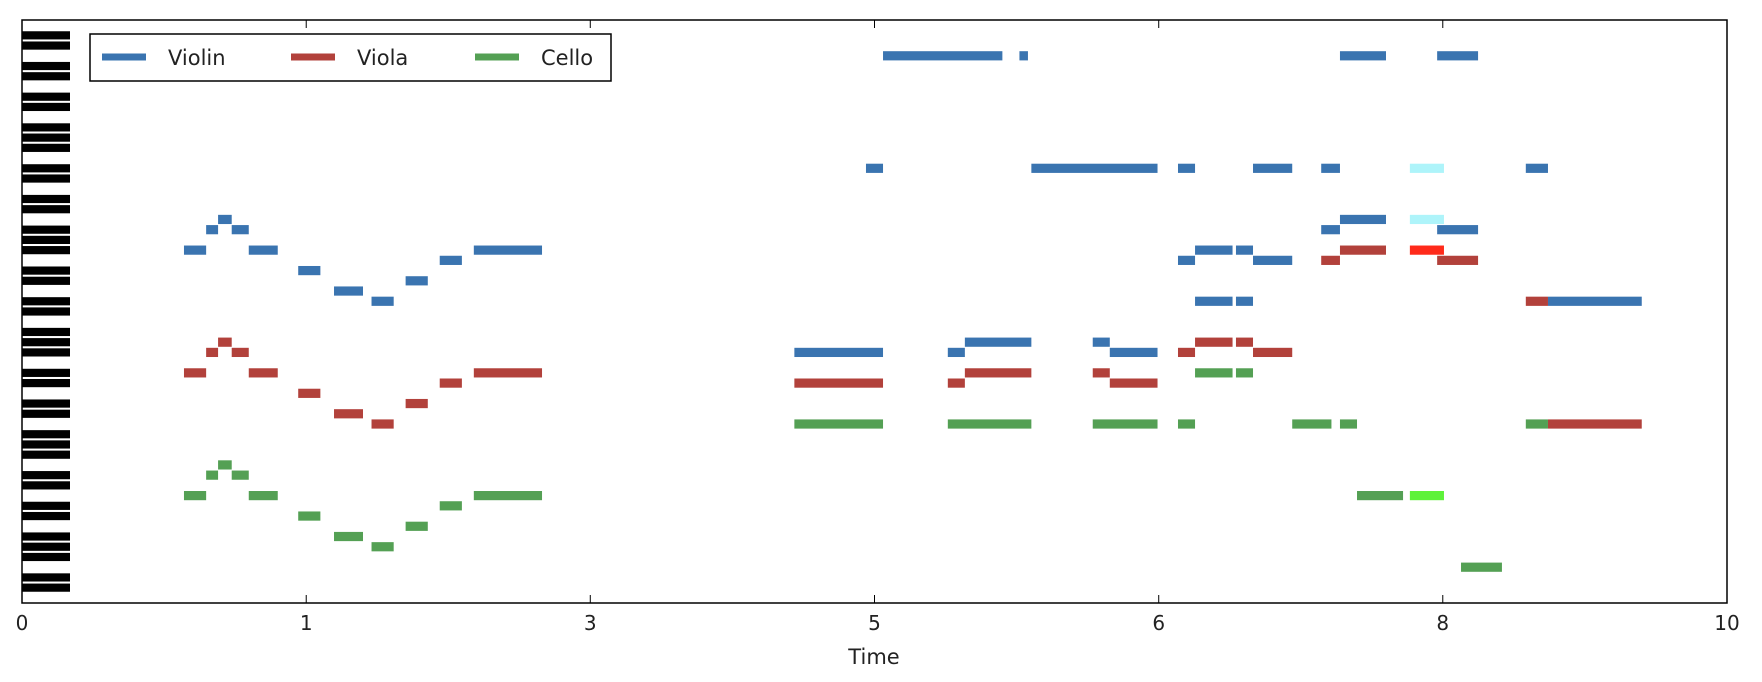  What do you see at coordinates (350, 57) in the screenshot?
I see `legend-box` at bounding box center [350, 57].